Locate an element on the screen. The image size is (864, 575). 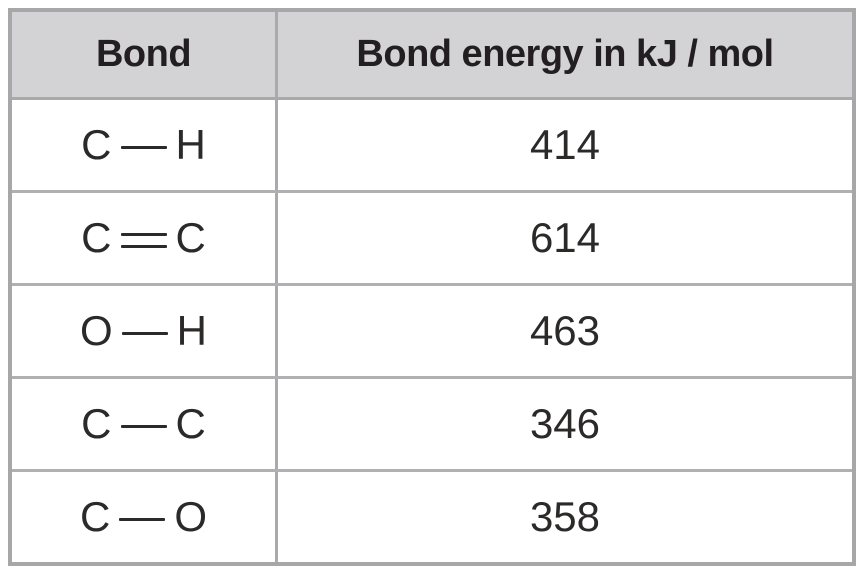
energy-value: 414 is located at coordinates (565, 144).